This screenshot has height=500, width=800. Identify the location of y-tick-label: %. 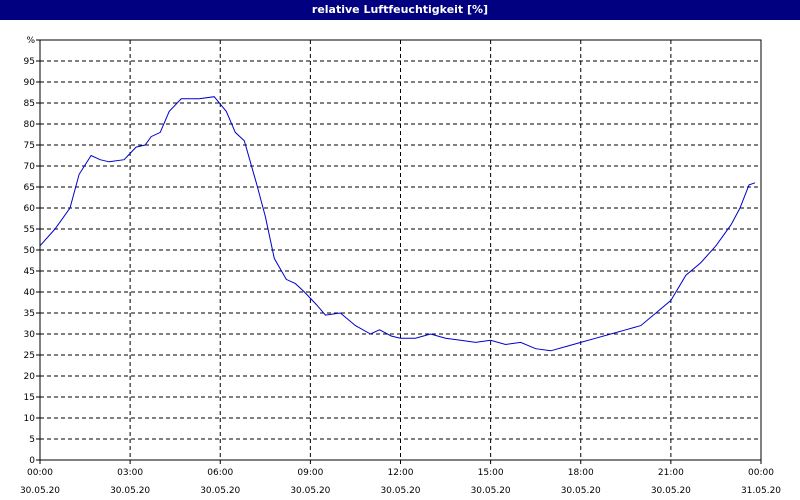
(30, 41).